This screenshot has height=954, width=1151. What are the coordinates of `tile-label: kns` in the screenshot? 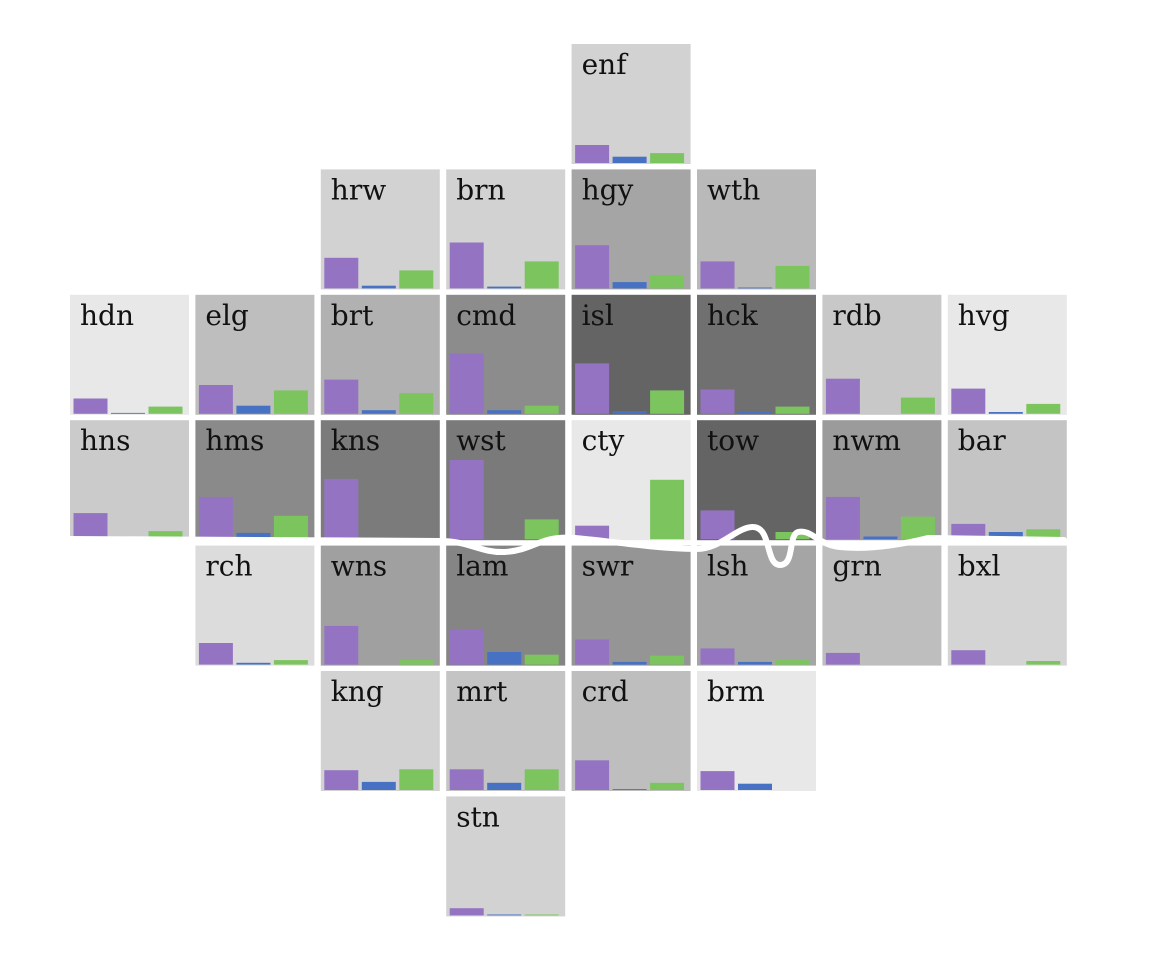 It's located at (355, 440).